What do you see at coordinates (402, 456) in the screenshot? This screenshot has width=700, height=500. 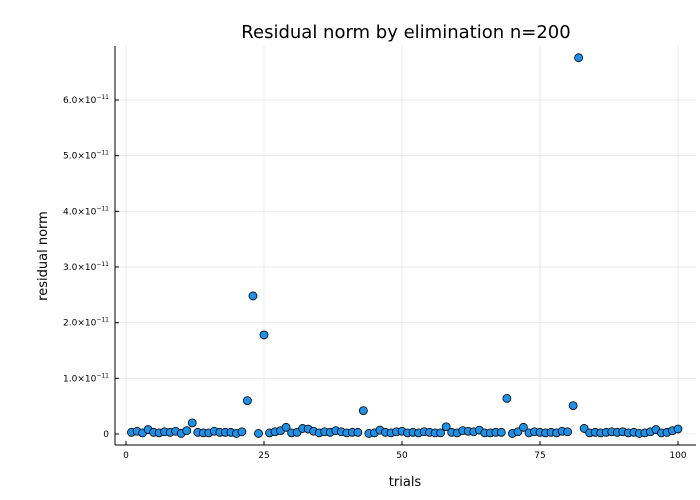 I see `x-tick-label: 50` at bounding box center [402, 456].